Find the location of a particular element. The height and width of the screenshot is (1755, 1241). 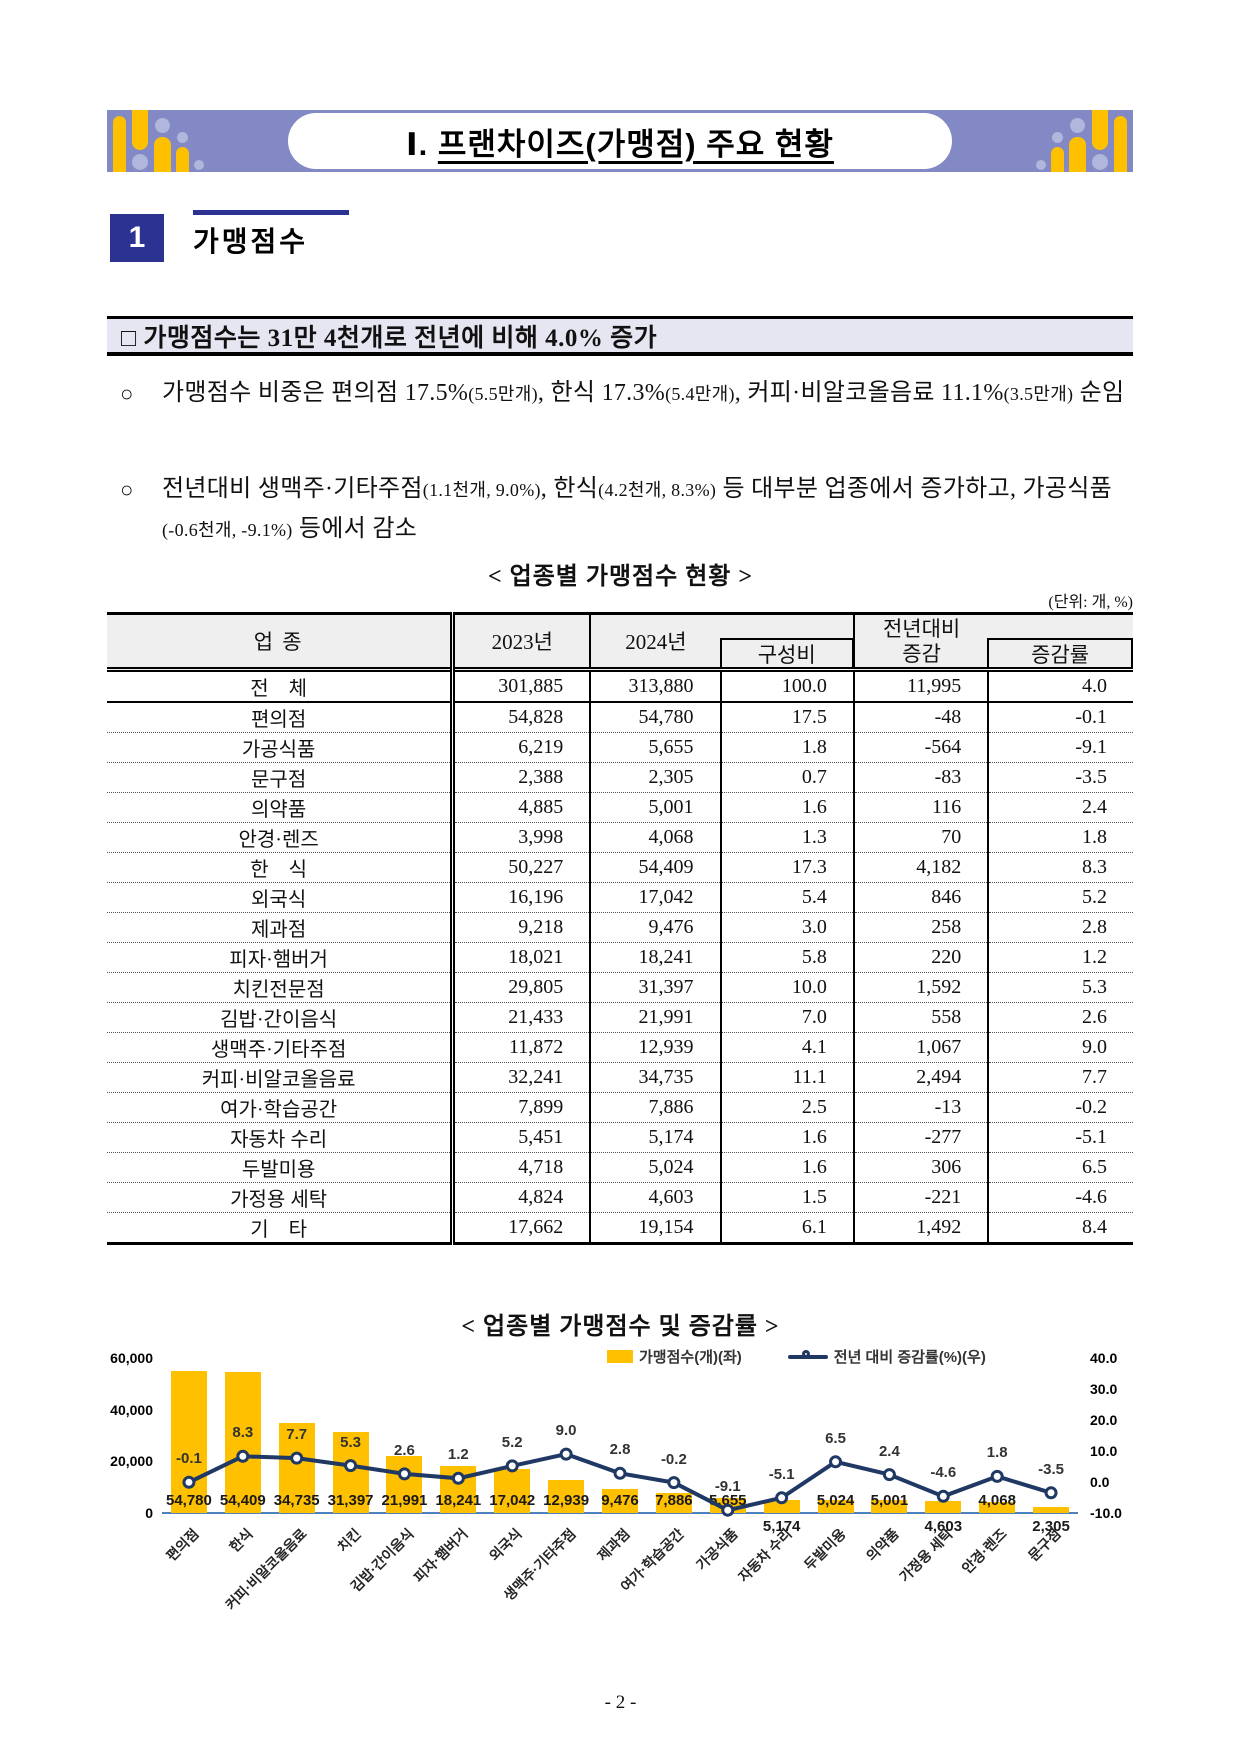

table-cell: 김밥·간이음식 is located at coordinates (281, 1017).